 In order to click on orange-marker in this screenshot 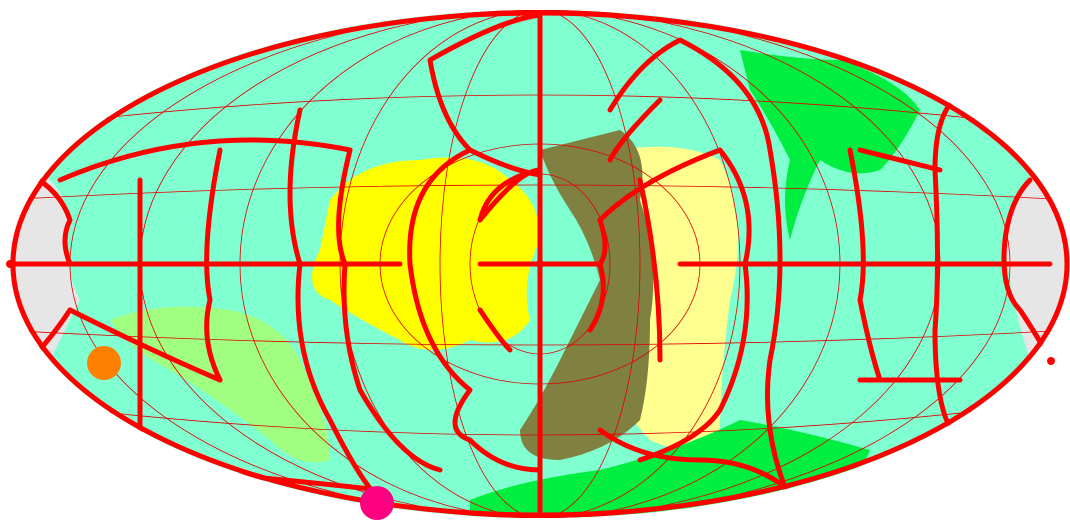, I will do `click(104, 363)`.